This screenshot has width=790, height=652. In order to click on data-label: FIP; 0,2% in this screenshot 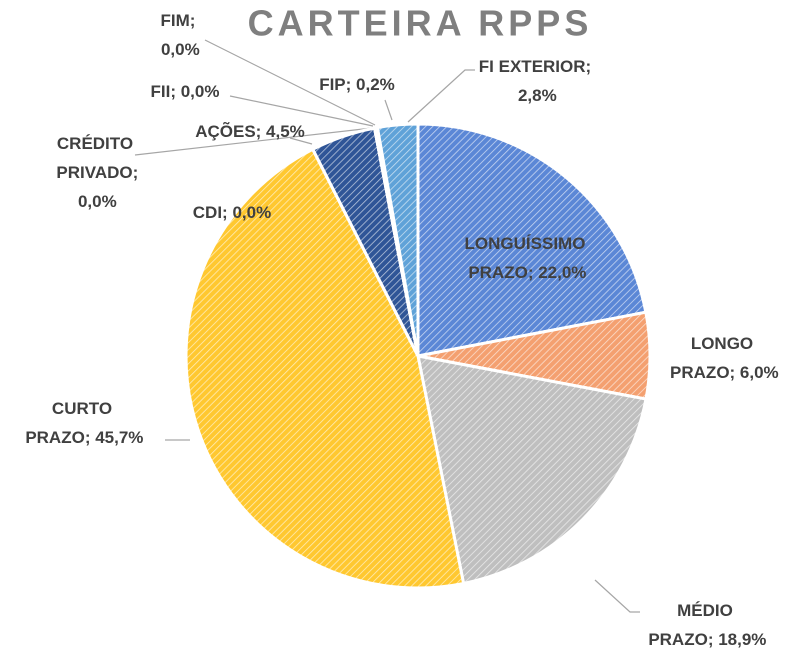, I will do `click(357, 84)`.